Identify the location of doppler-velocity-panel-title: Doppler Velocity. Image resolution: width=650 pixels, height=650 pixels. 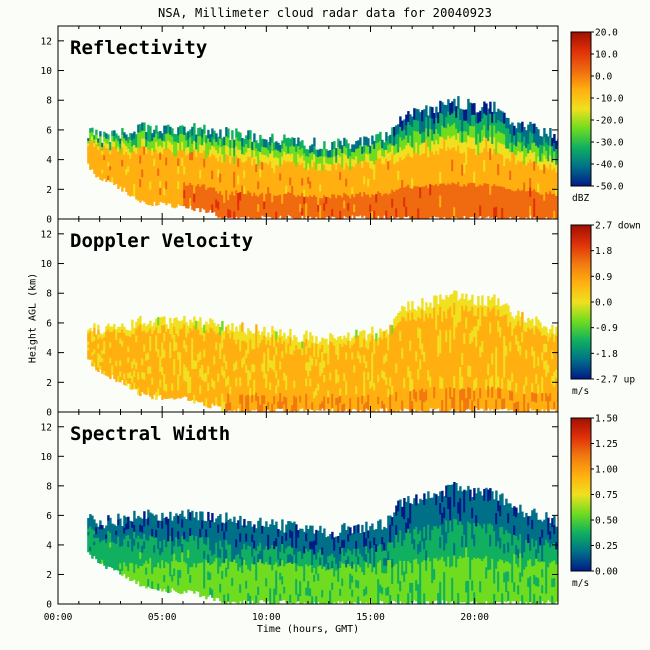
(161, 241).